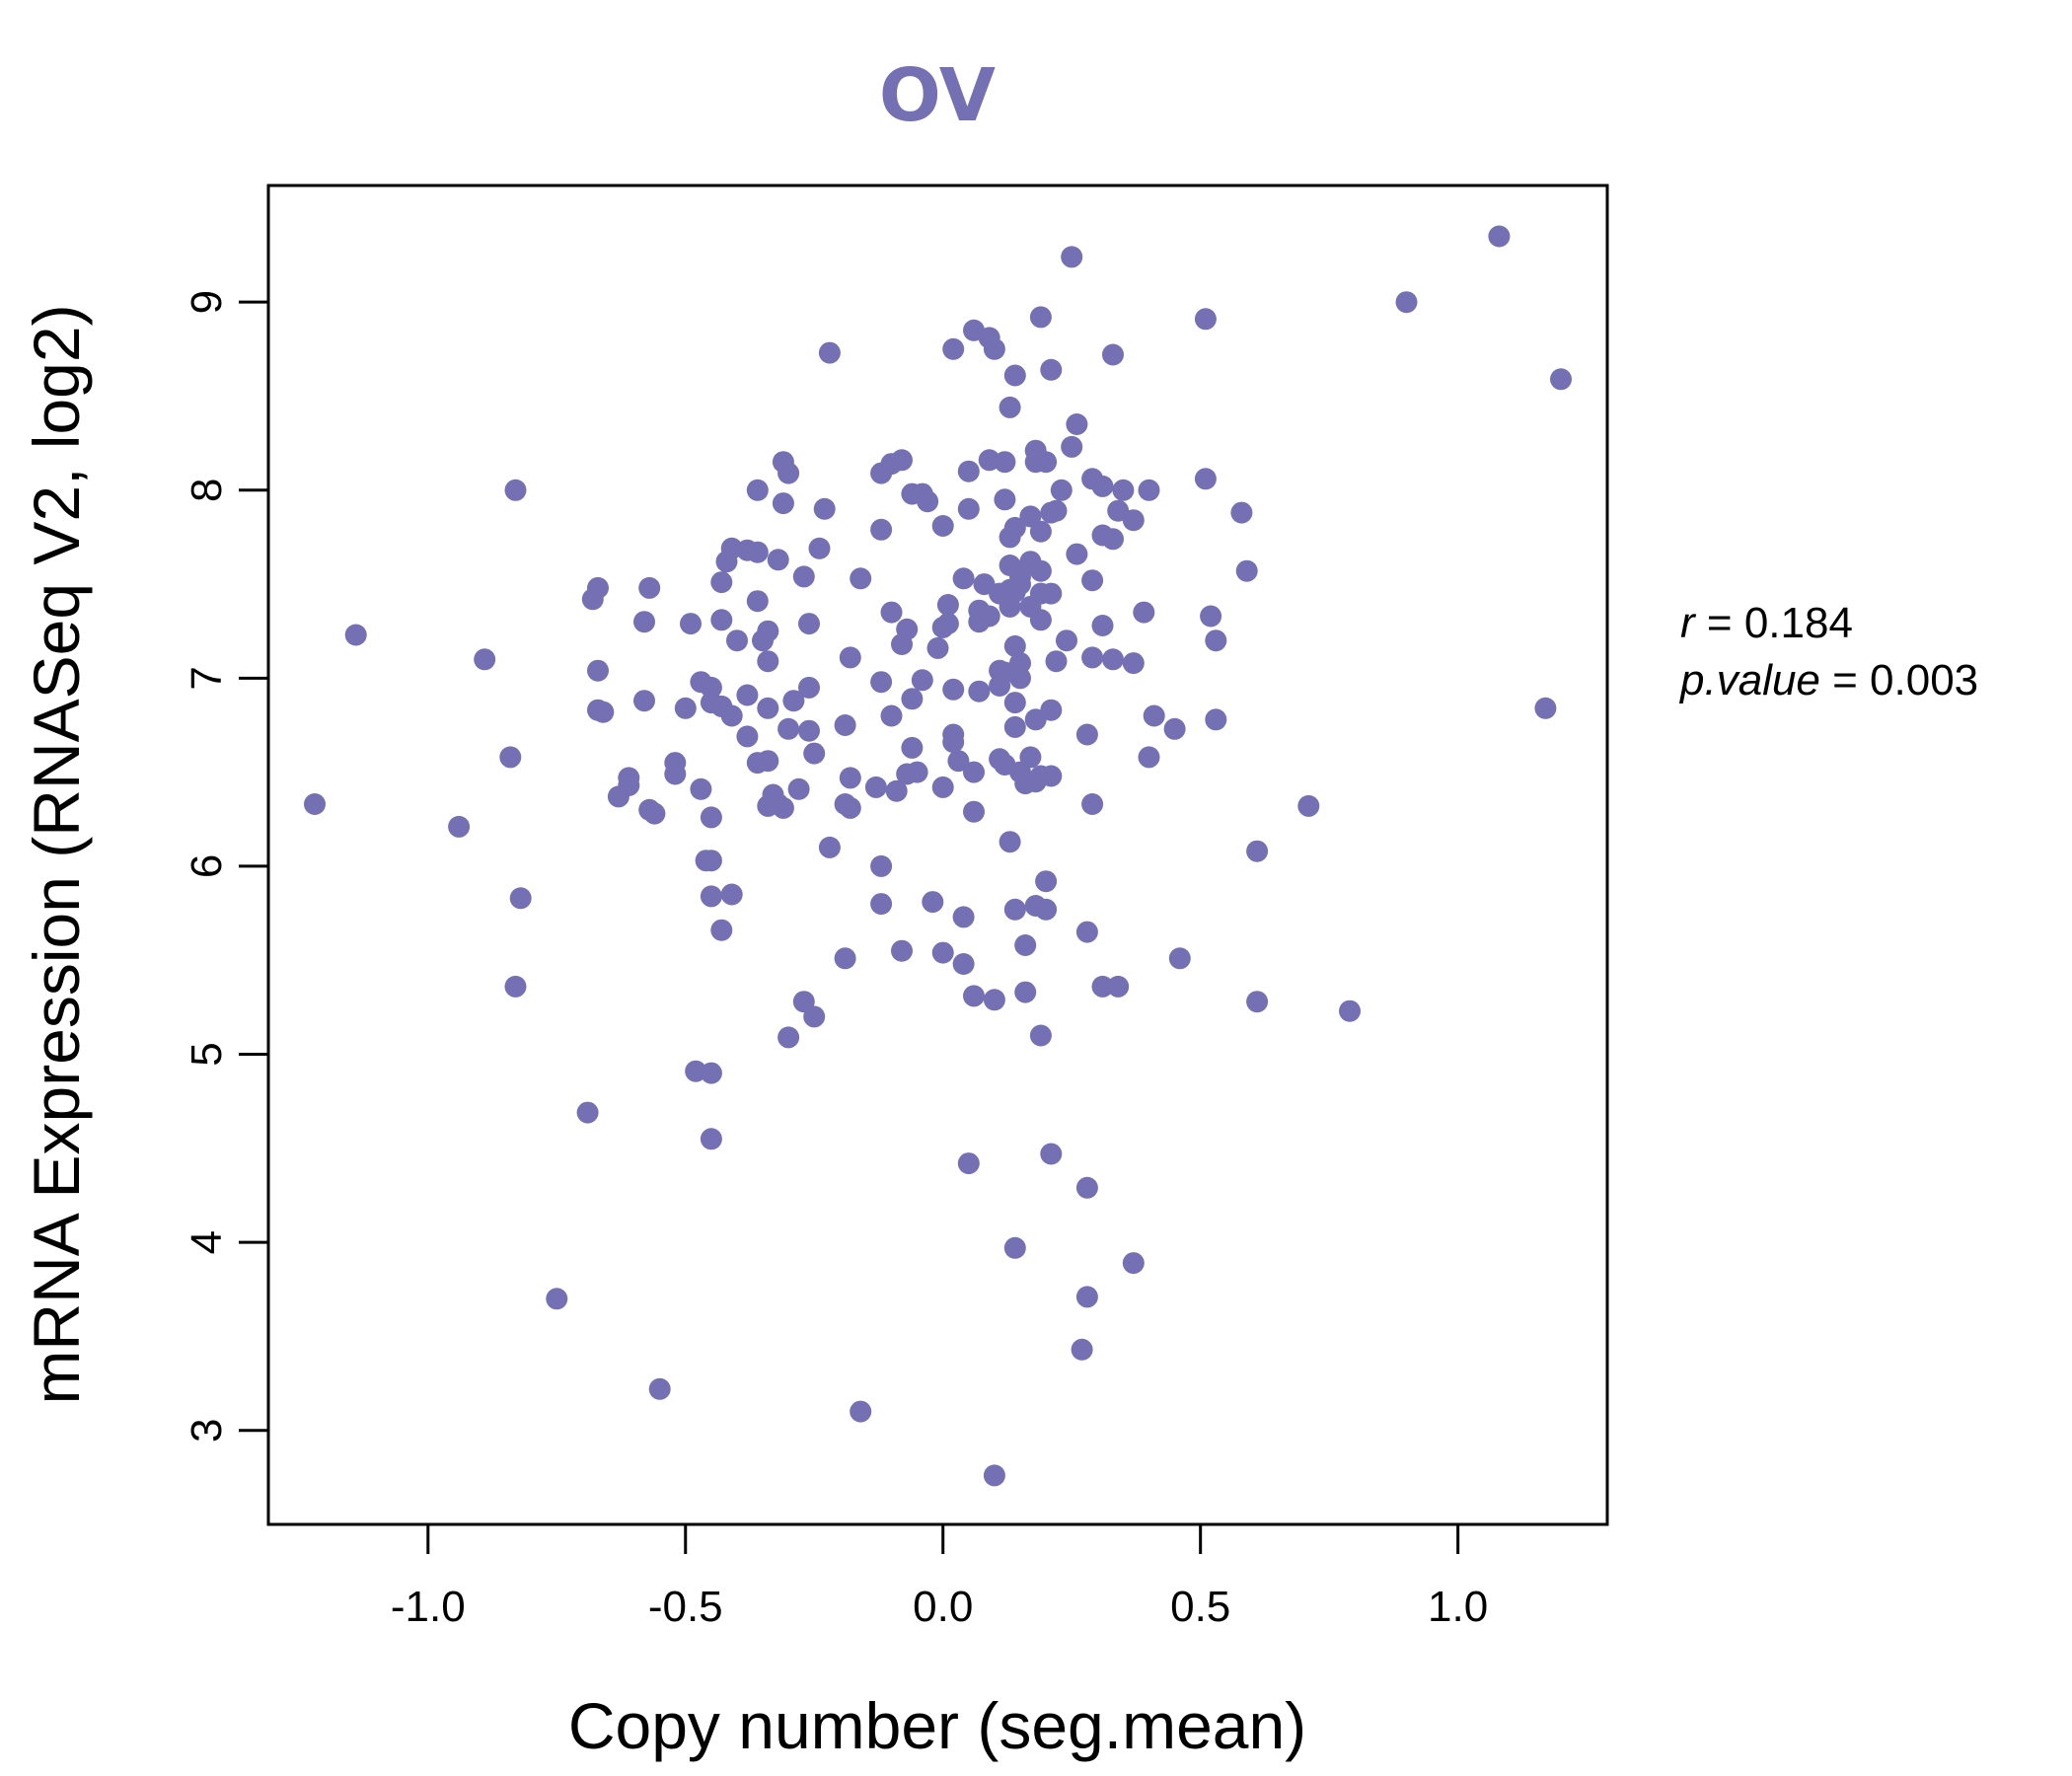 Image resolution: width=2072 pixels, height=1776 pixels. I want to click on x-tick-label: -0.5, so click(685, 1607).